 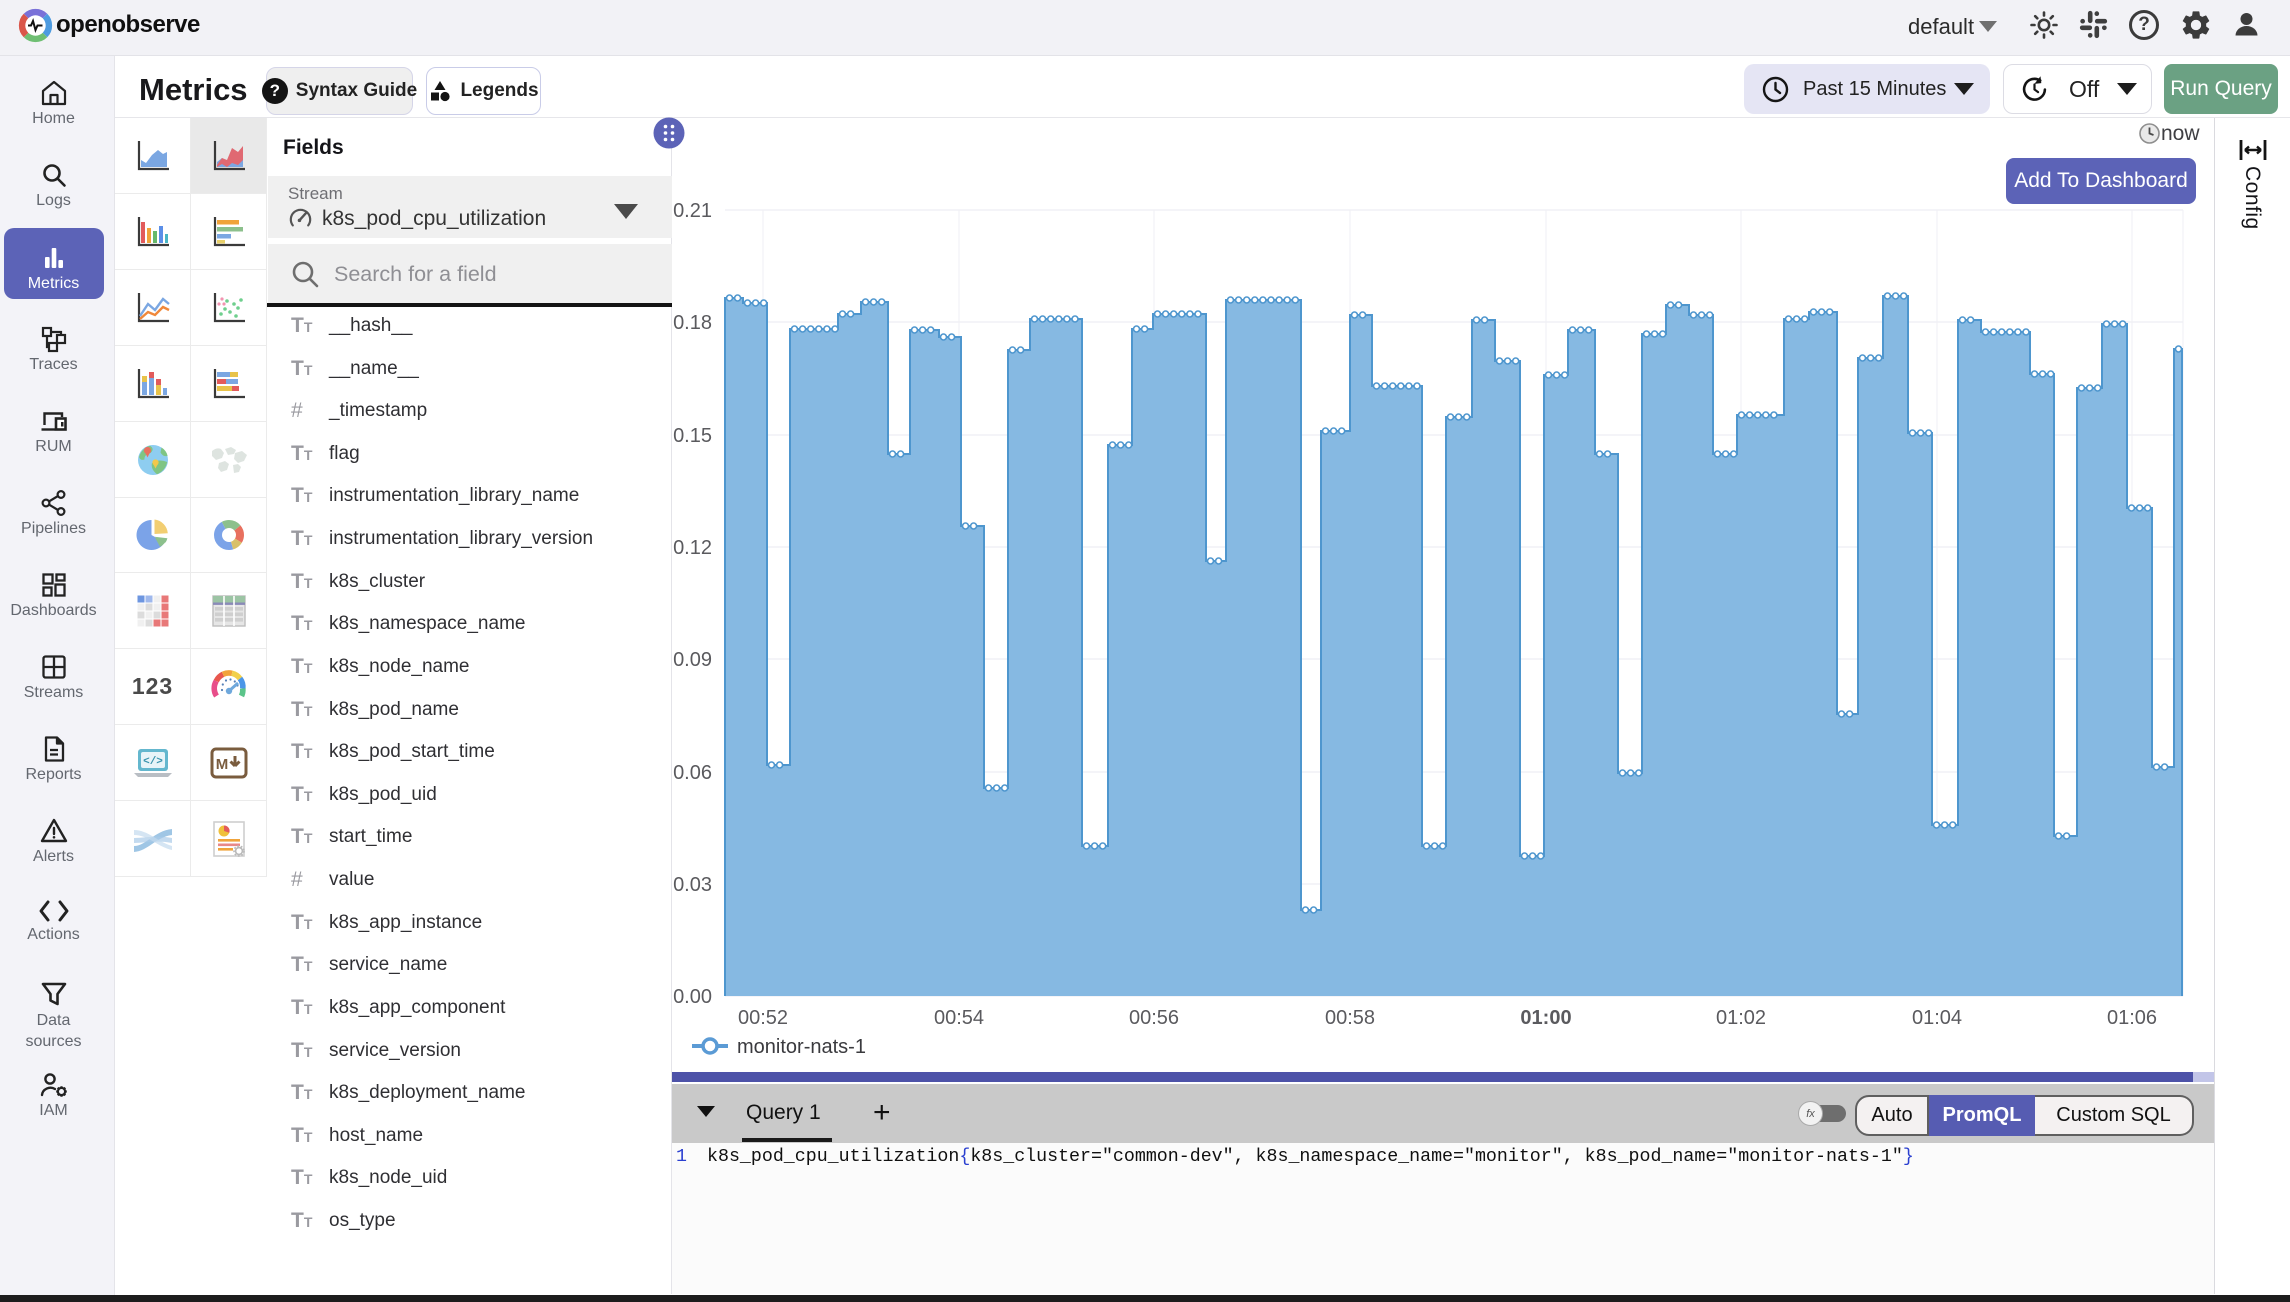 What do you see at coordinates (763, 1018) in the screenshot?
I see `svg-text: 00:52` at bounding box center [763, 1018].